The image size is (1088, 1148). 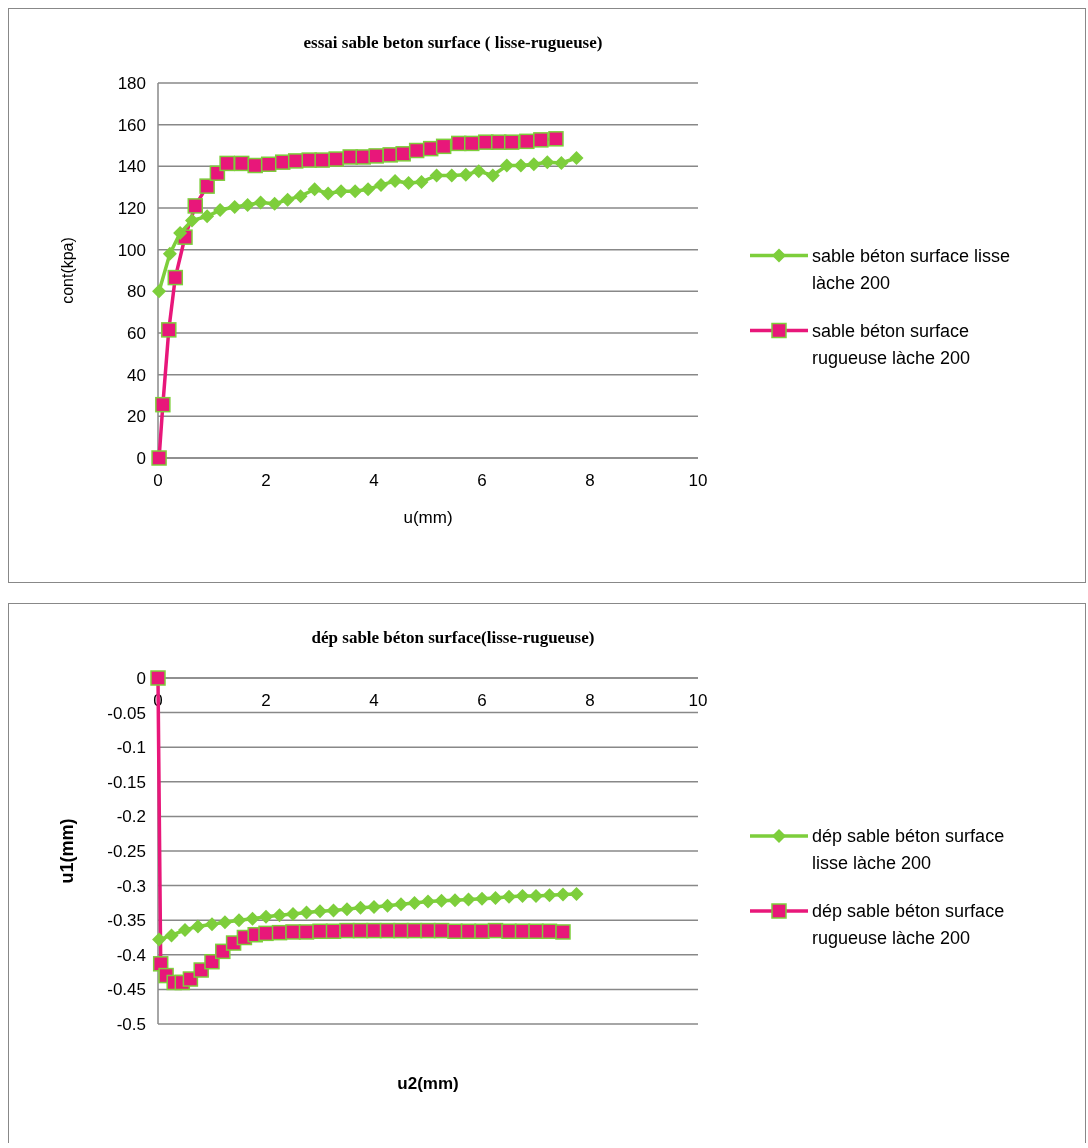 What do you see at coordinates (126, 990) in the screenshot?
I see `y-tick-label: -0.45` at bounding box center [126, 990].